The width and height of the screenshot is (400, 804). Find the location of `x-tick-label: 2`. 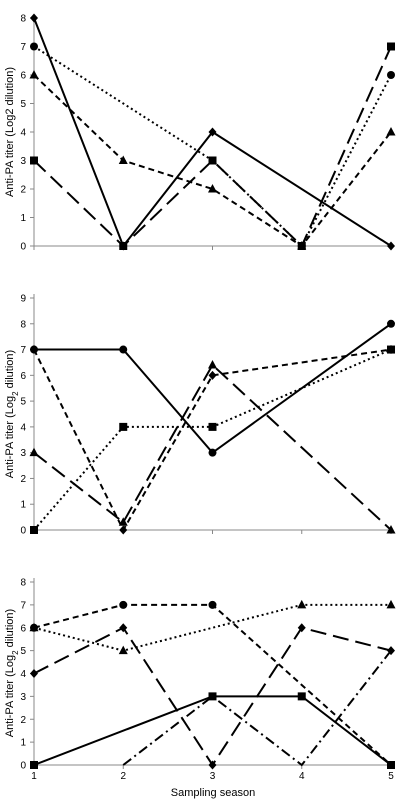

x-tick-label: 2 is located at coordinates (123, 776).